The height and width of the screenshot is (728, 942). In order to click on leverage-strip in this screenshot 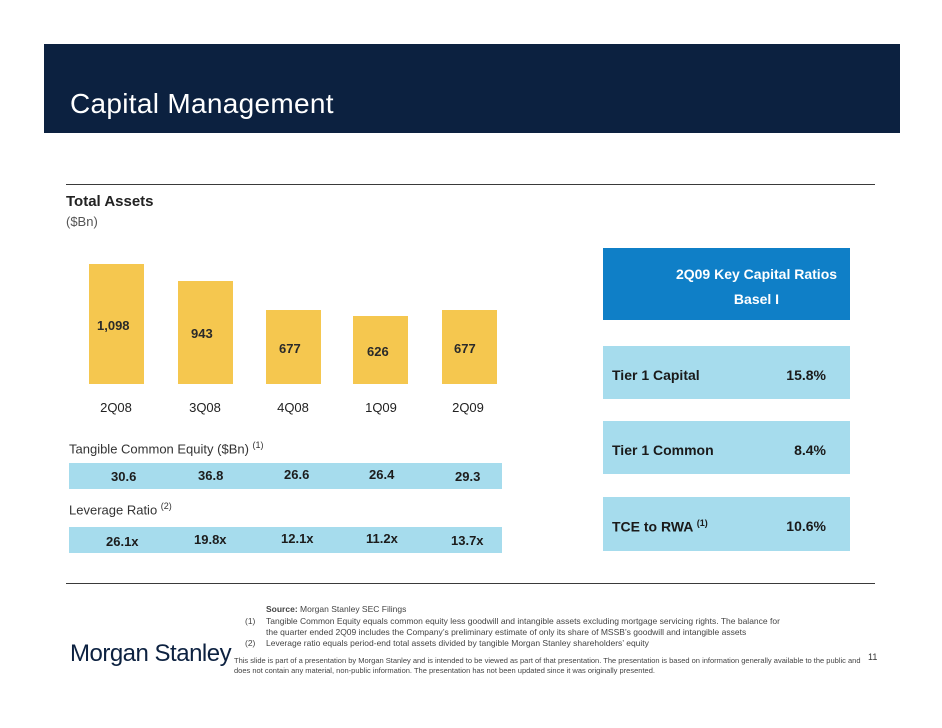, I will do `click(285, 540)`.